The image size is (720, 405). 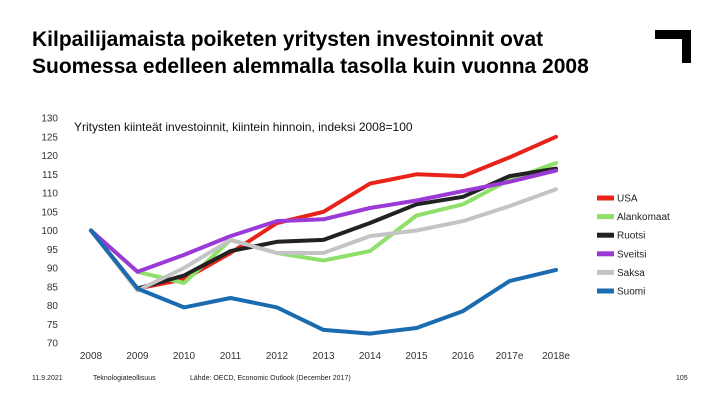 I want to click on x-tick-label: 2013, so click(x=323, y=356).